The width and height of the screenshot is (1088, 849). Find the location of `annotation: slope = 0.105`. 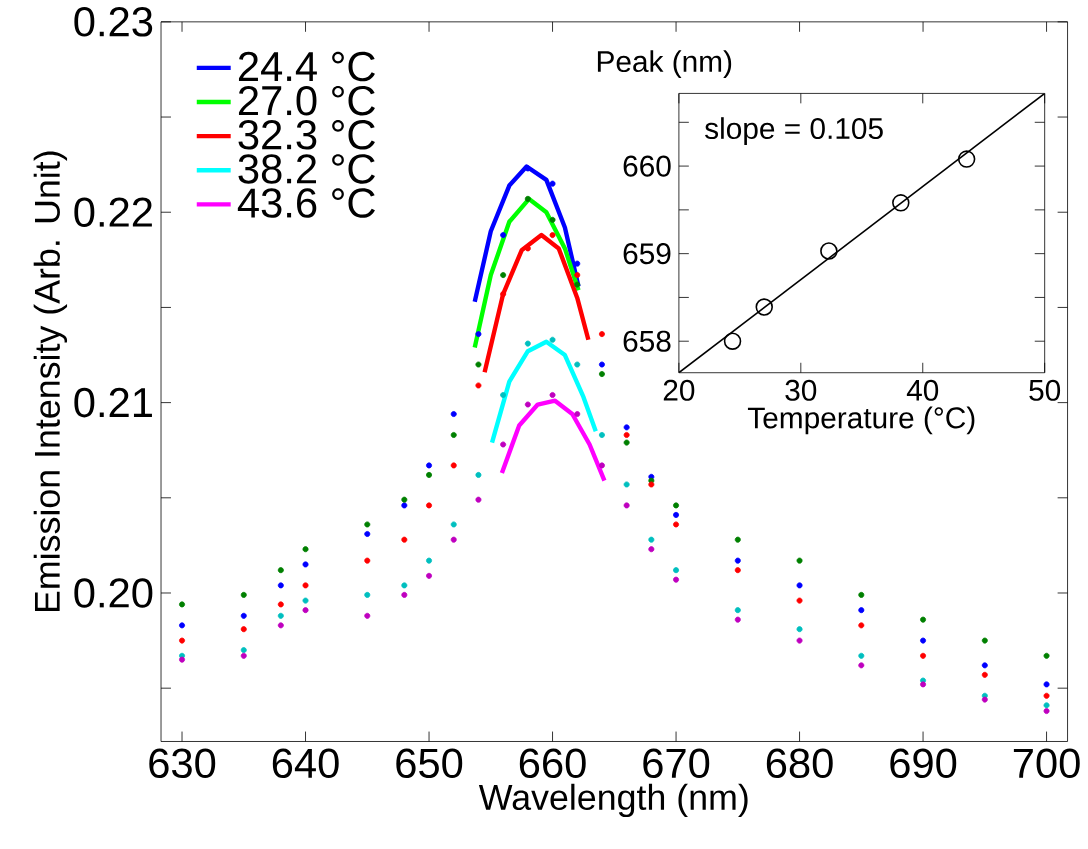

annotation: slope = 0.105 is located at coordinates (794, 131).